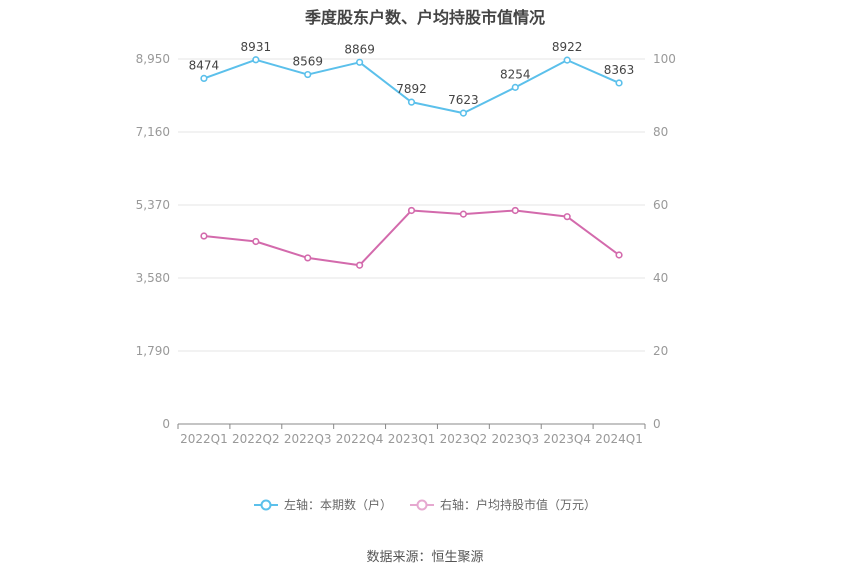 The image size is (850, 575). What do you see at coordinates (153, 205) in the screenshot?
I see `left-axis-tick-label: 5,370` at bounding box center [153, 205].